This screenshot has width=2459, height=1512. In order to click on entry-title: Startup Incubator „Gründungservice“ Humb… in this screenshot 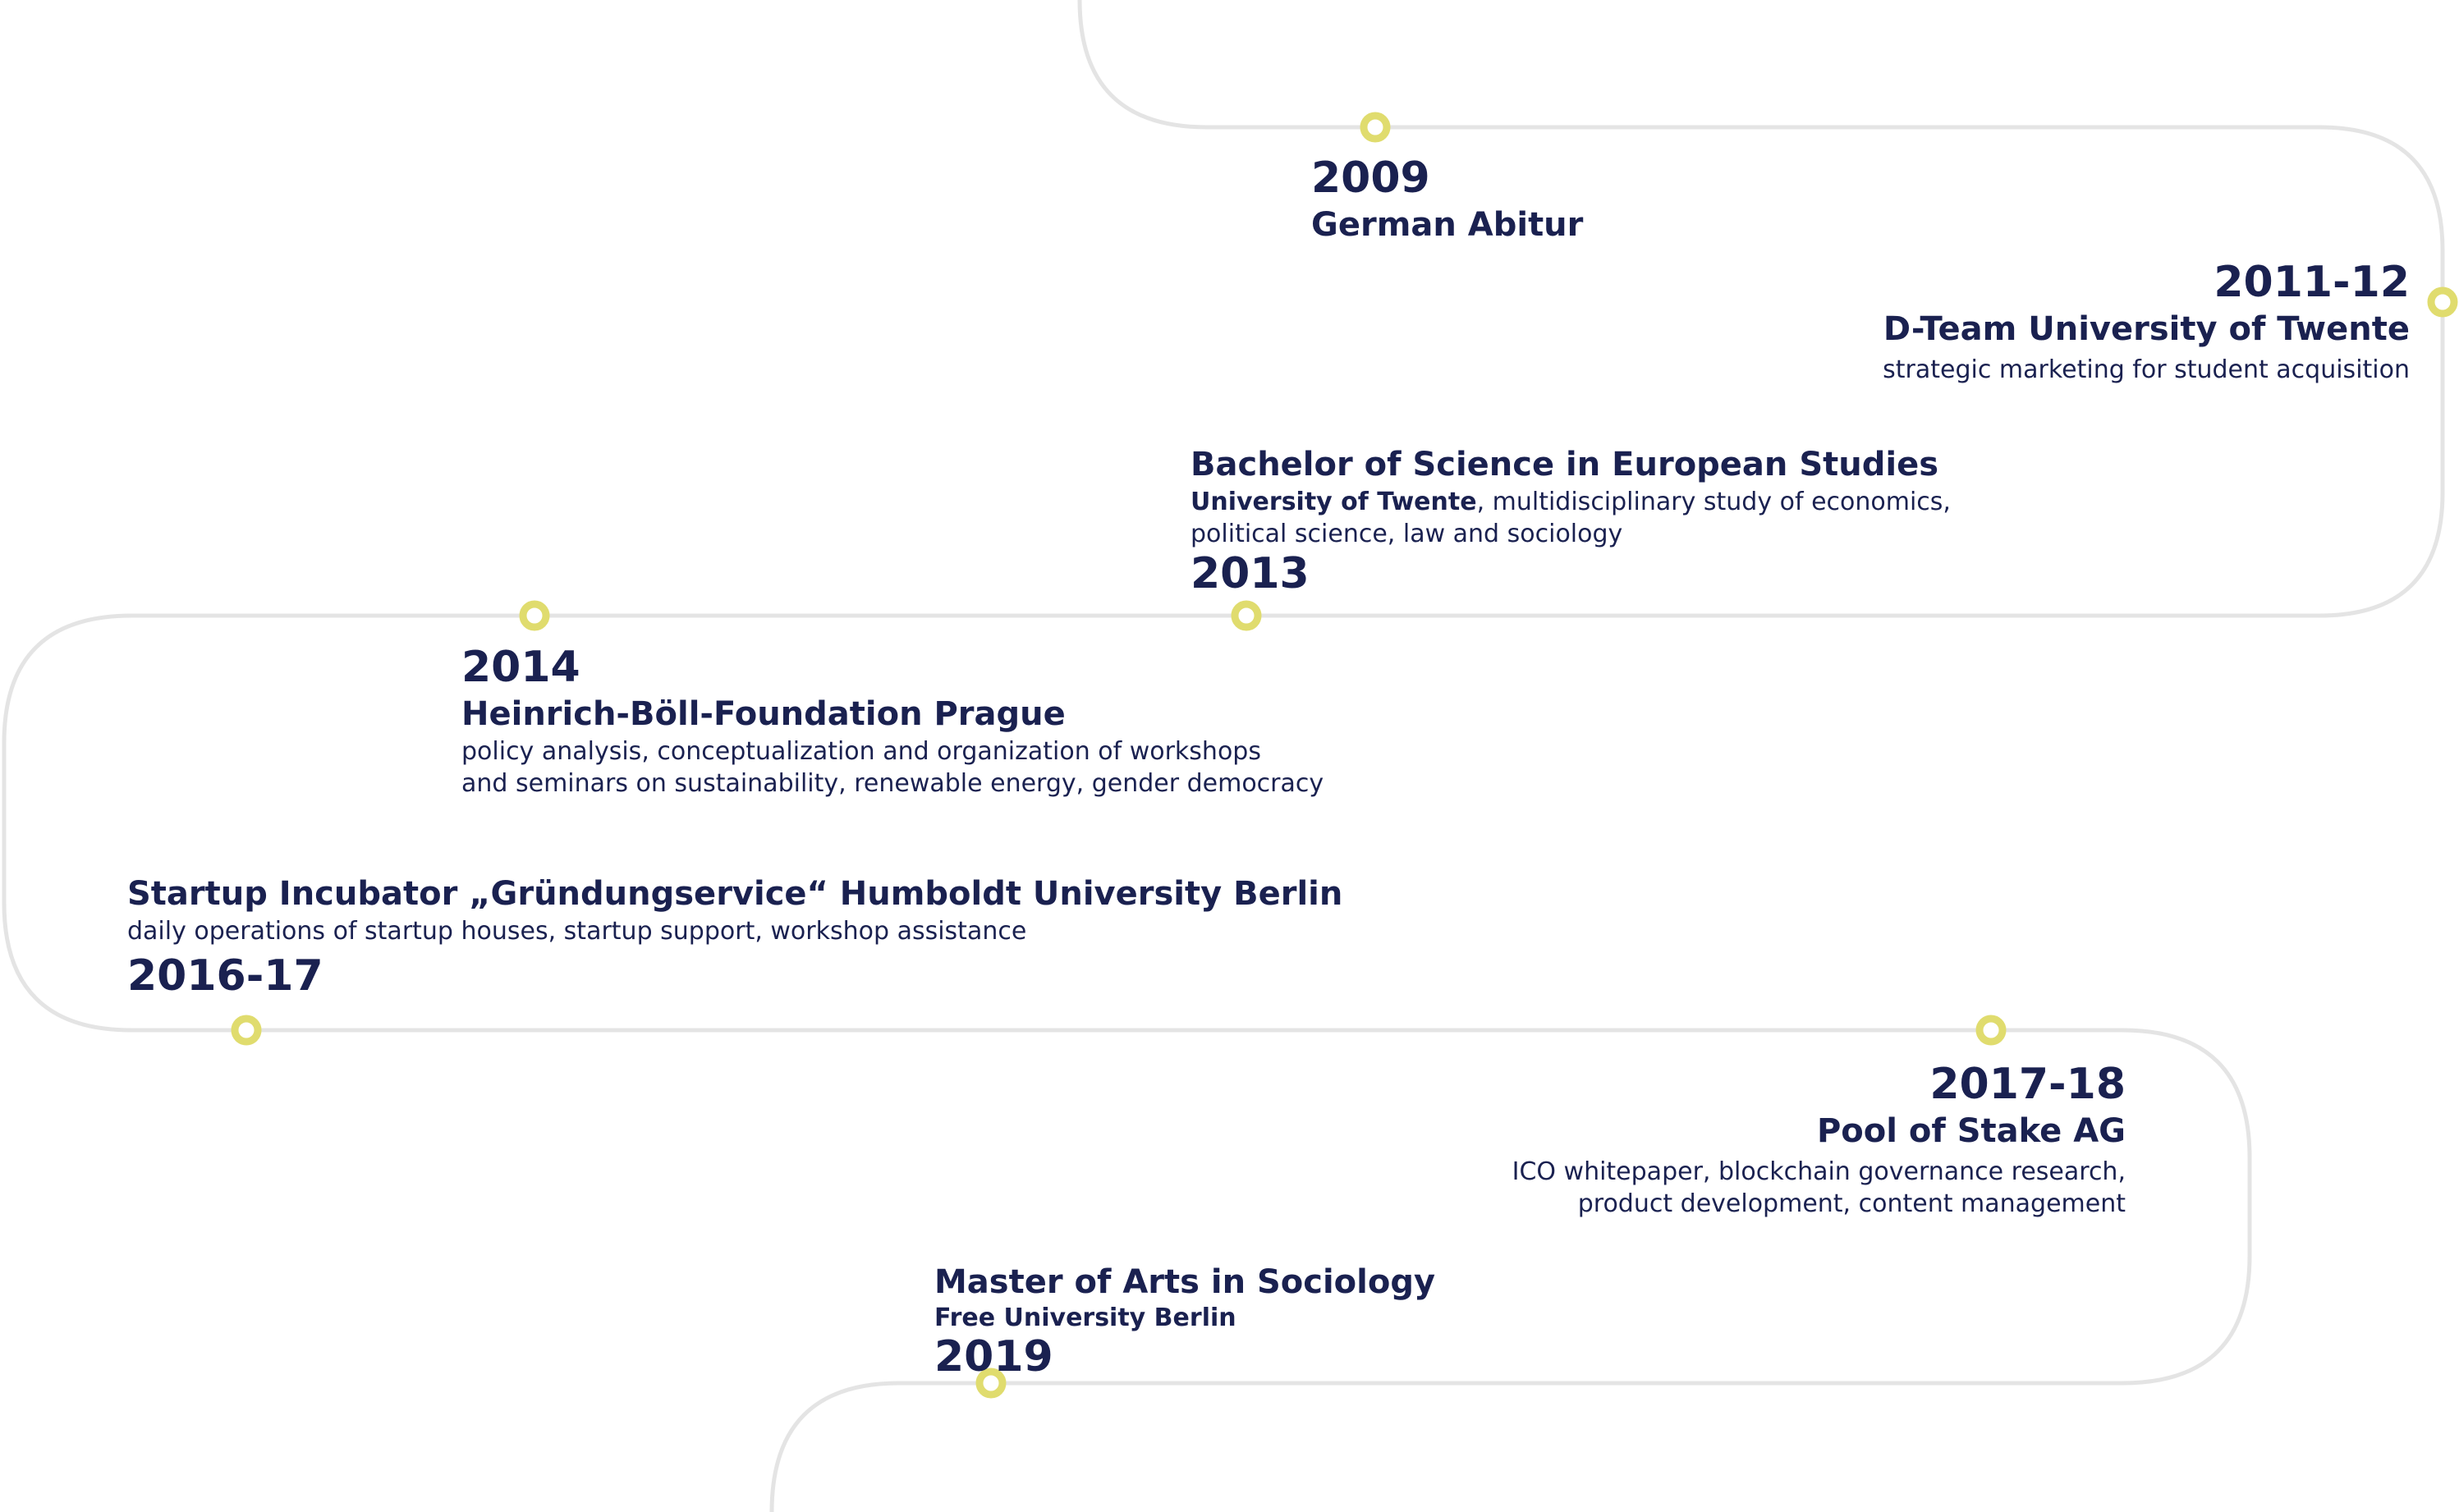, I will do `click(735, 894)`.